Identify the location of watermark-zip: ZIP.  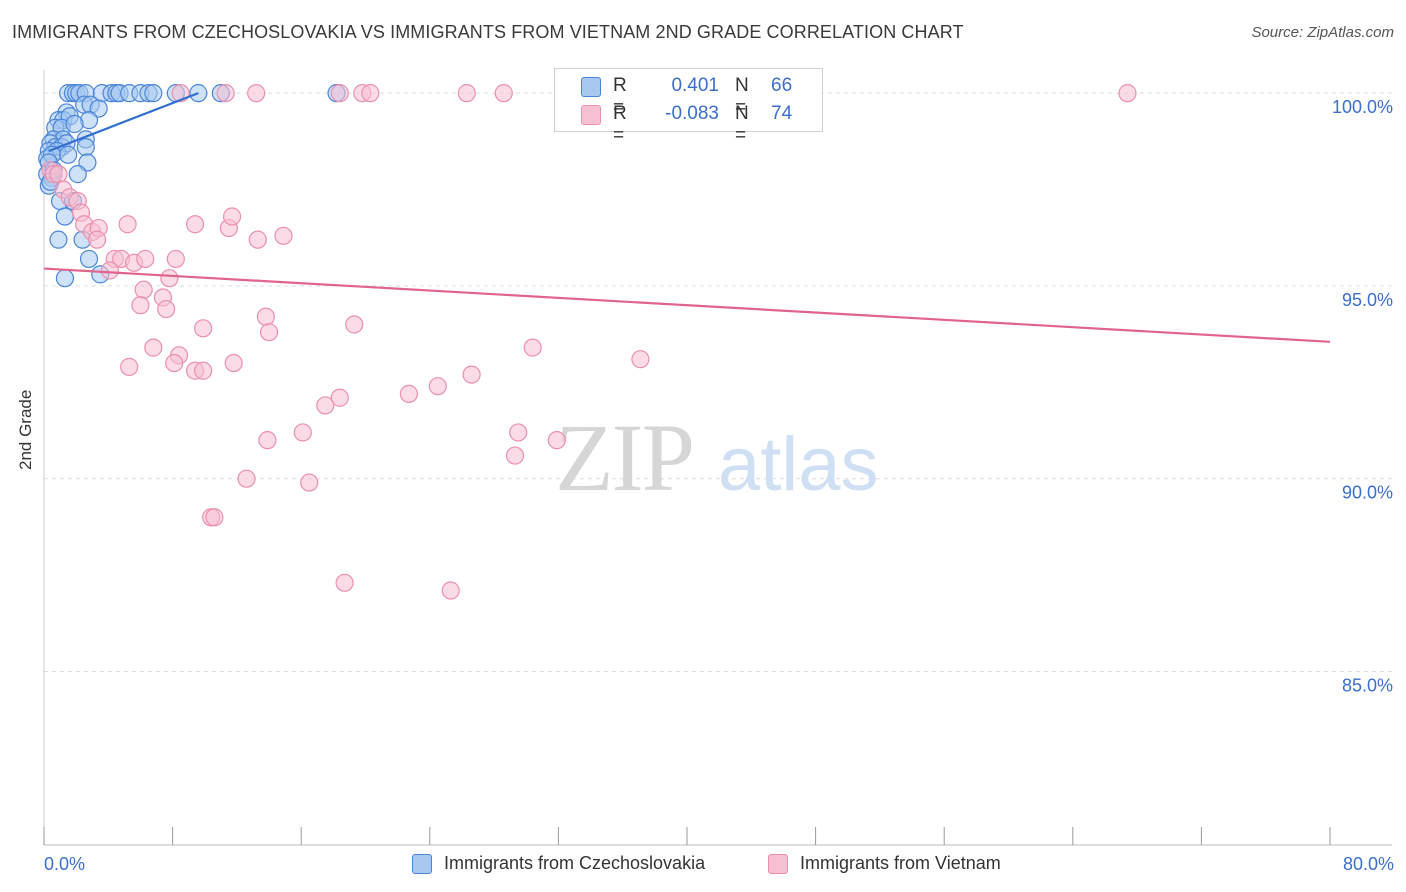
(624, 457).